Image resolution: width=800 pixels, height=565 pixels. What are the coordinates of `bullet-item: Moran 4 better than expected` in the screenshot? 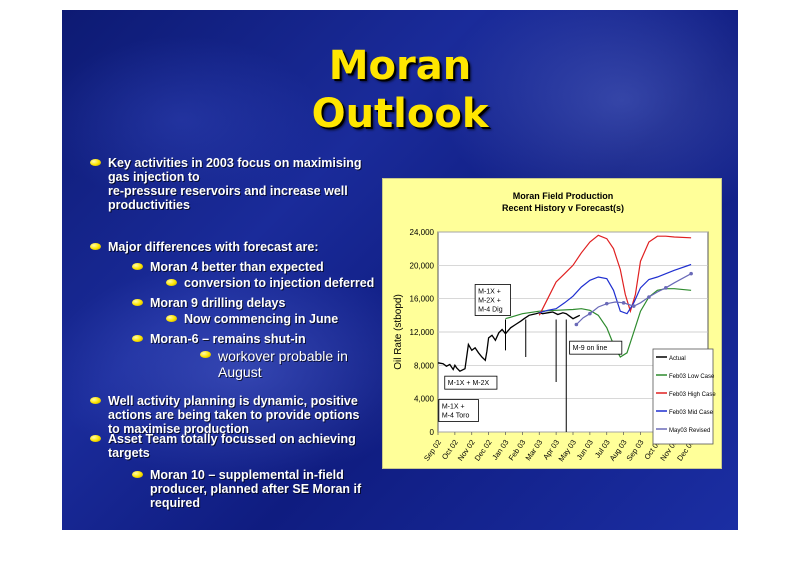 It's located at (226, 267).